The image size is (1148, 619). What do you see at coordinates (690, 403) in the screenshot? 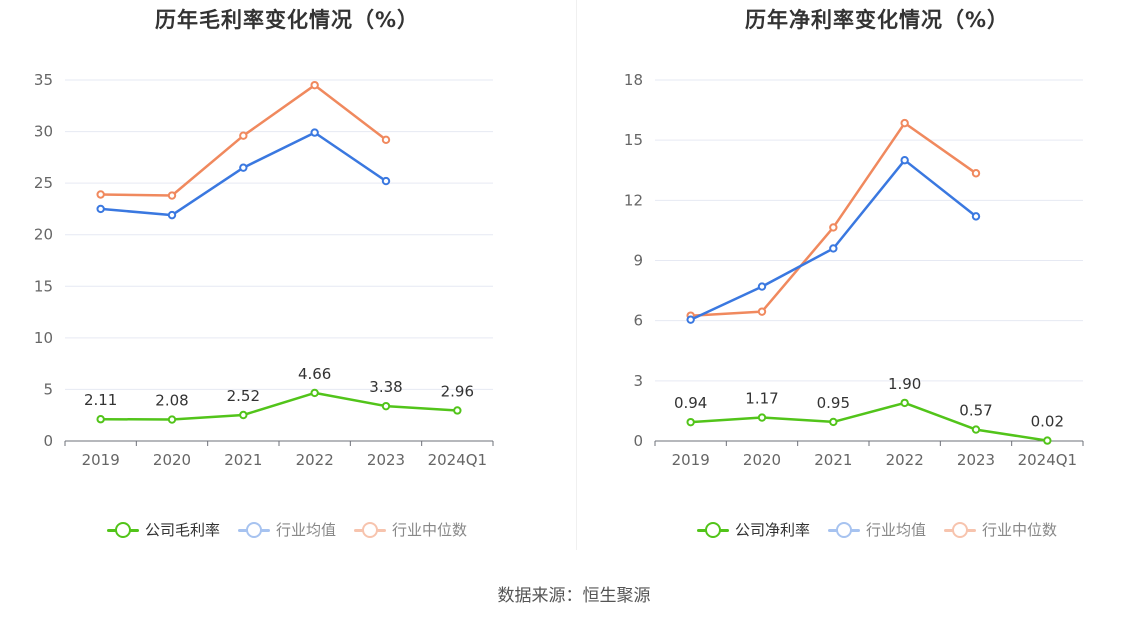
I see `data-label: 0.94` at bounding box center [690, 403].